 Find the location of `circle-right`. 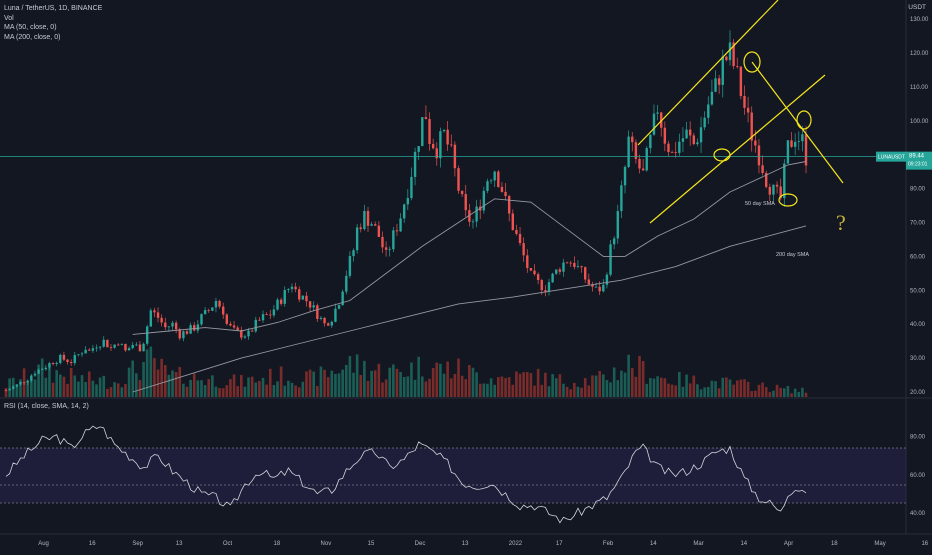

circle-right is located at coordinates (804, 120).